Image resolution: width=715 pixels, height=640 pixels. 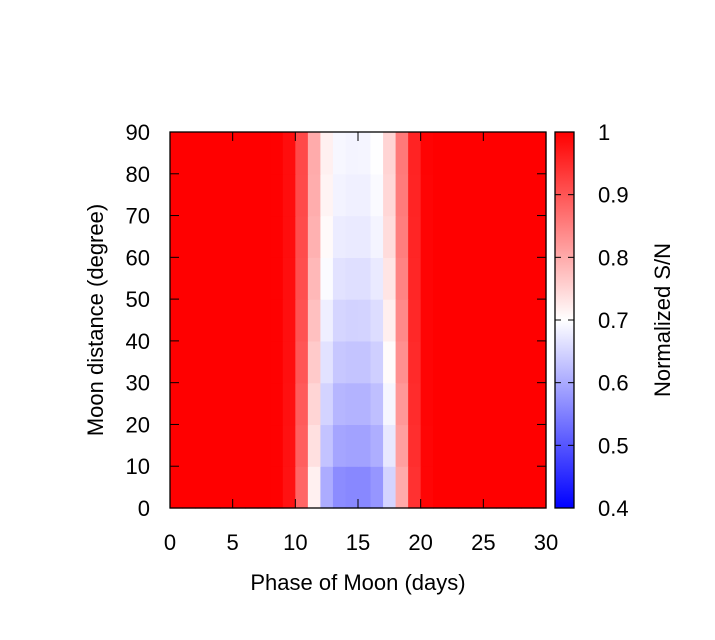 What do you see at coordinates (138, 424) in the screenshot?
I see `y-tick-label: 20` at bounding box center [138, 424].